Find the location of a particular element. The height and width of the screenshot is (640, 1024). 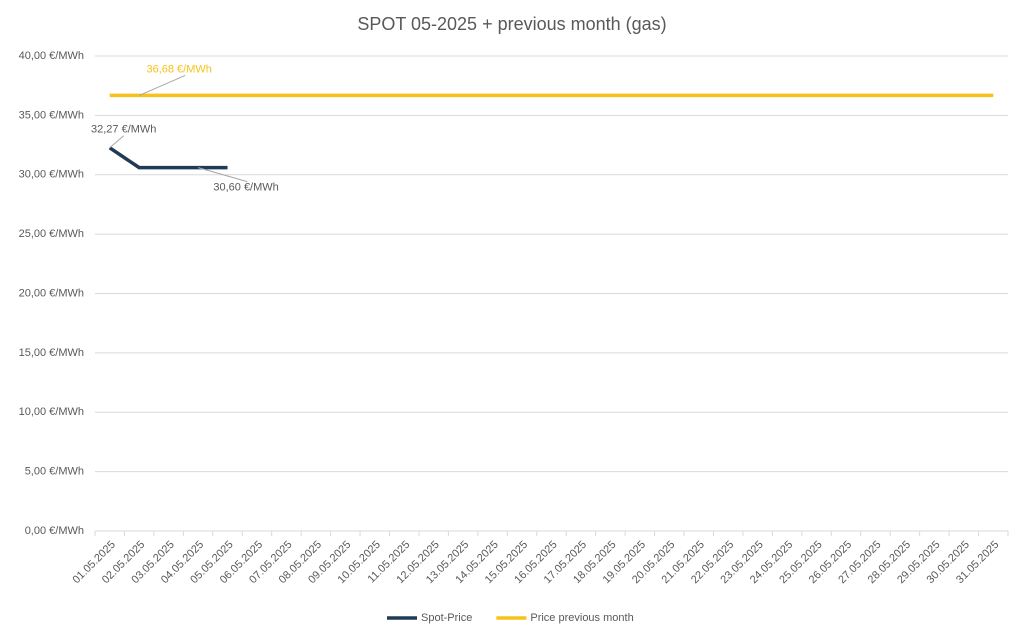

data-label: 32,27 €/MWh is located at coordinates (123, 130).